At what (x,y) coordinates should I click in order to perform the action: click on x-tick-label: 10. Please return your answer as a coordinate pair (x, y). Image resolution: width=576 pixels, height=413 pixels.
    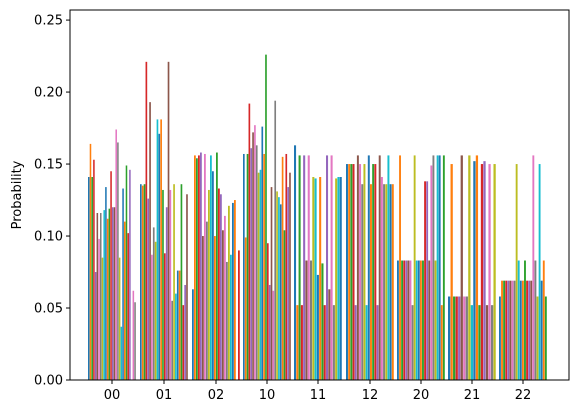
    Looking at the image, I should click on (267, 395).